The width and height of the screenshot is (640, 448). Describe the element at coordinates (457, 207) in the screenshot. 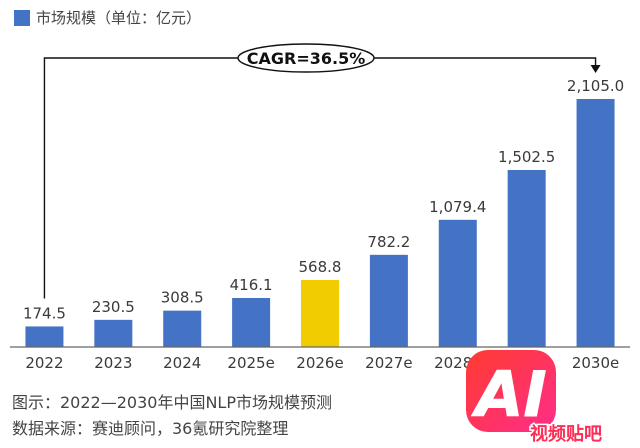

I see `data-label-2028e: 1,079.4` at that location.